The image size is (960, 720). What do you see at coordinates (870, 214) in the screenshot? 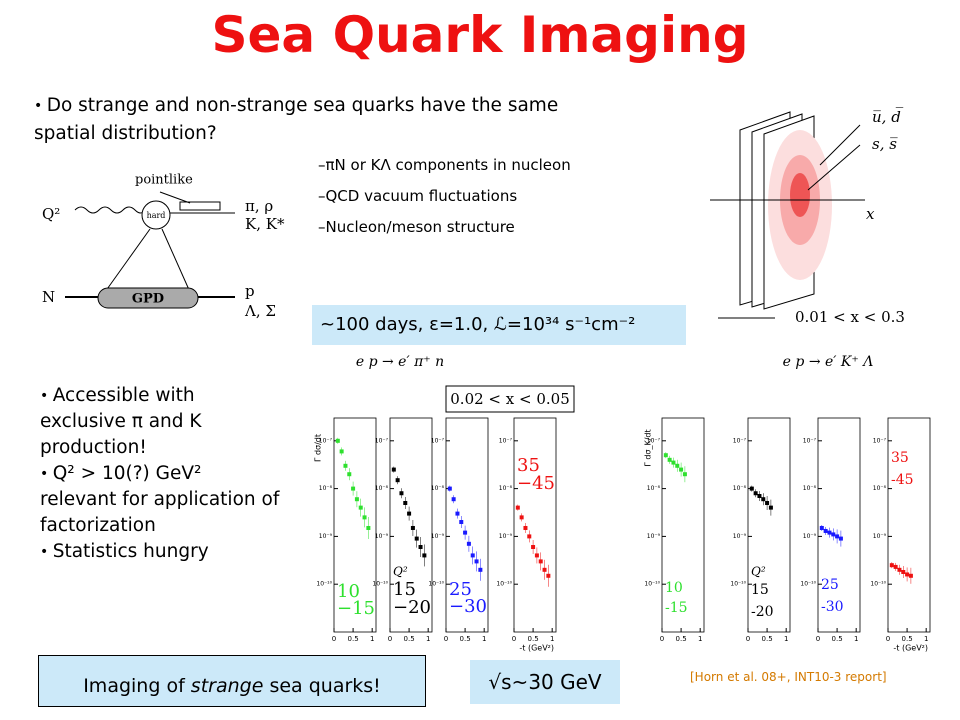
I see `label: x` at bounding box center [870, 214].